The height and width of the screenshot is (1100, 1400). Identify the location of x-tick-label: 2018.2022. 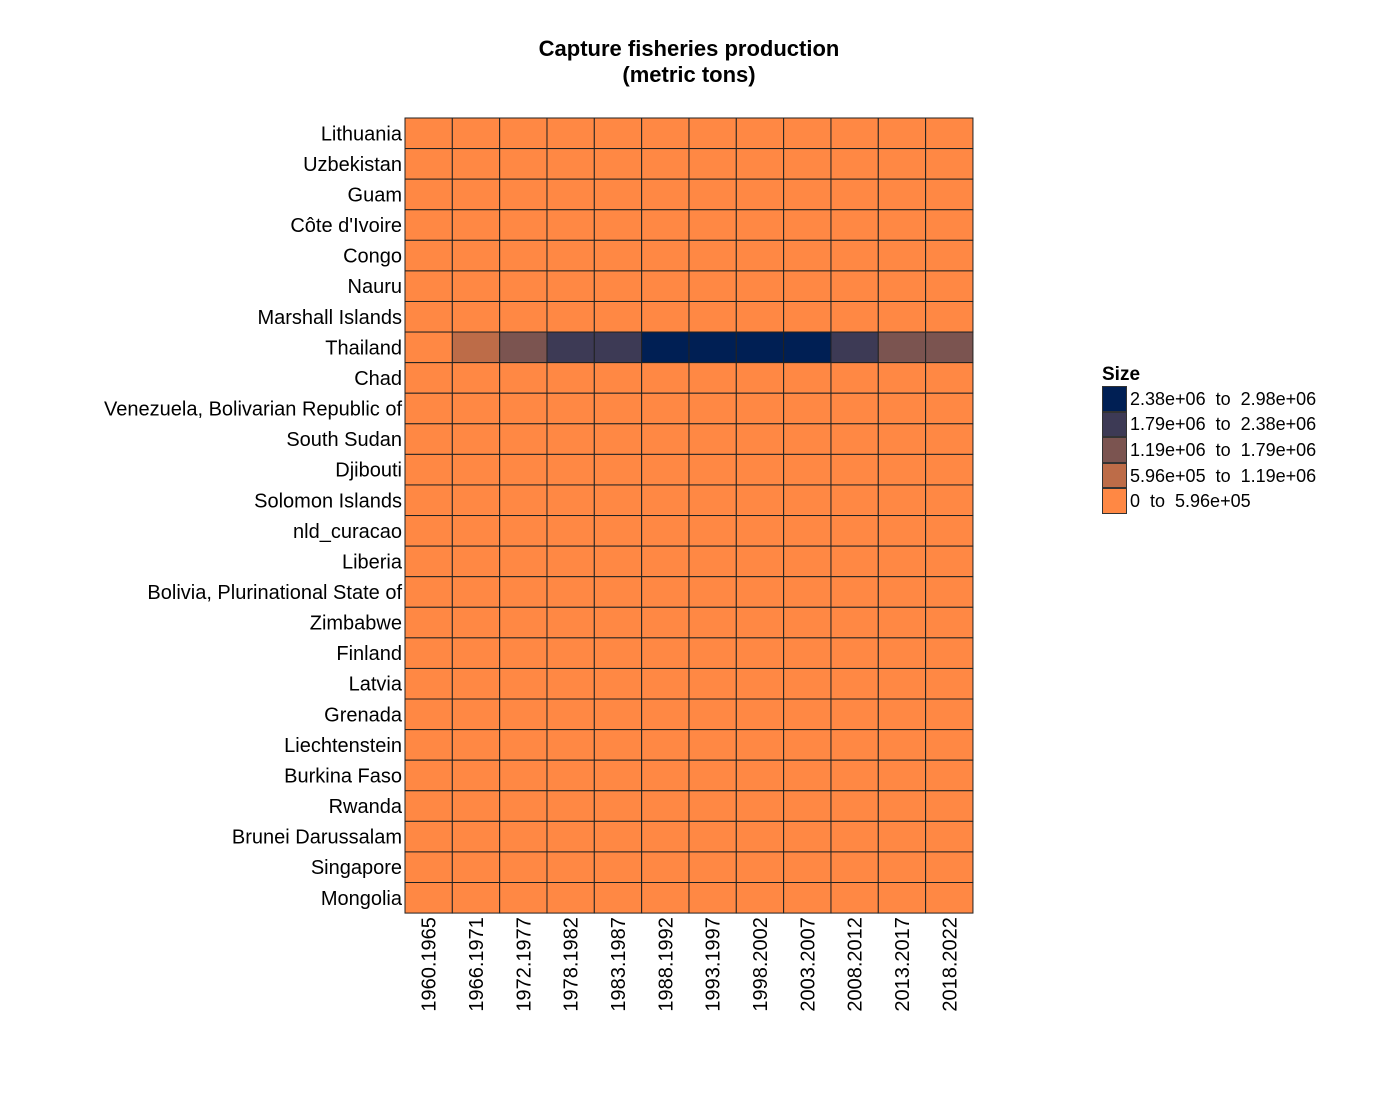
(950, 964).